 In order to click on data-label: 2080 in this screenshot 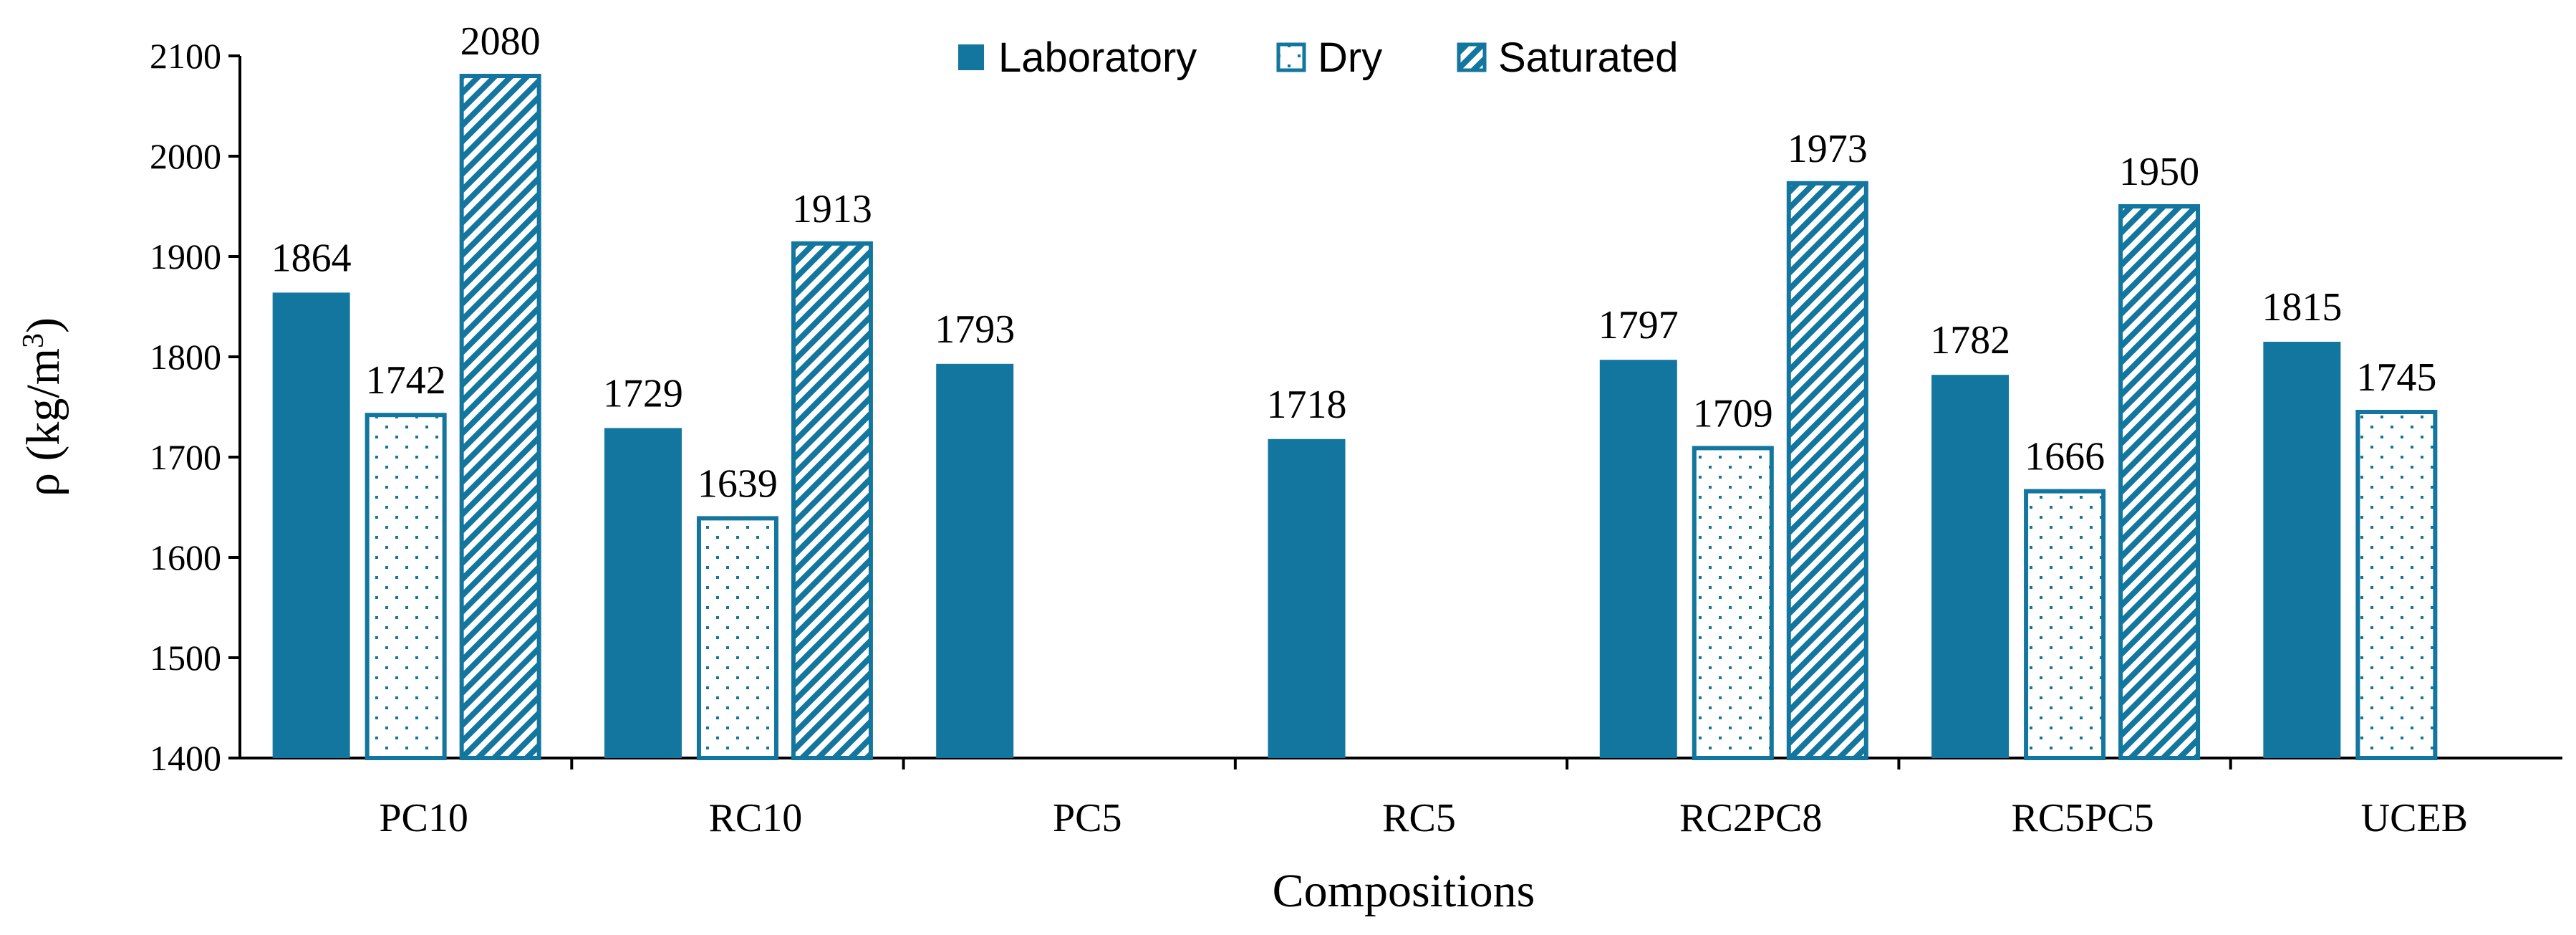, I will do `click(501, 41)`.